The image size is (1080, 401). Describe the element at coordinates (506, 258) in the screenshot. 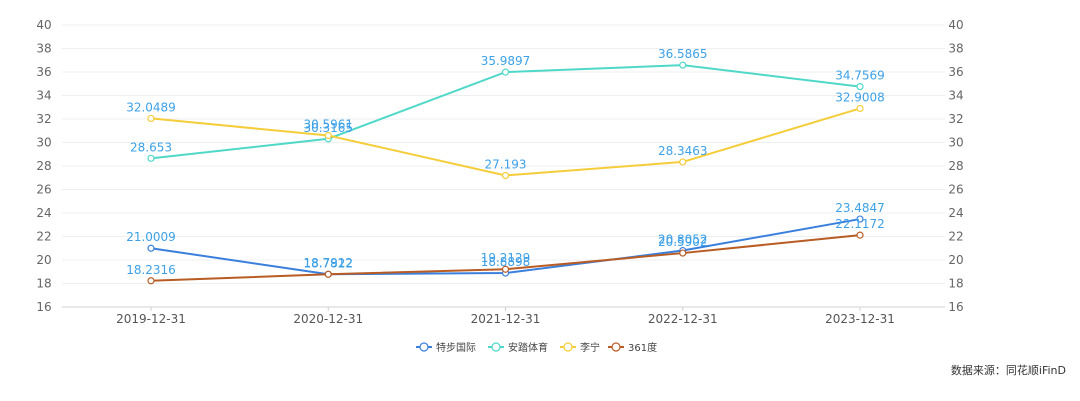

I see `data-label: 19.2129` at that location.